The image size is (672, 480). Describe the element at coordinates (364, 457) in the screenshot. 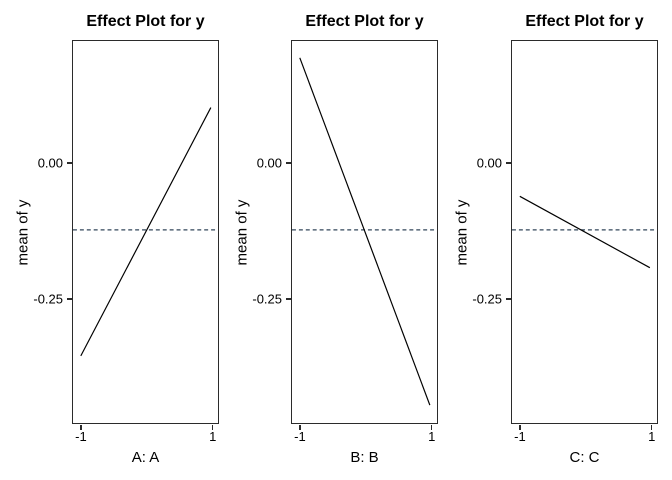

I see `x-axis-label: B` at that location.